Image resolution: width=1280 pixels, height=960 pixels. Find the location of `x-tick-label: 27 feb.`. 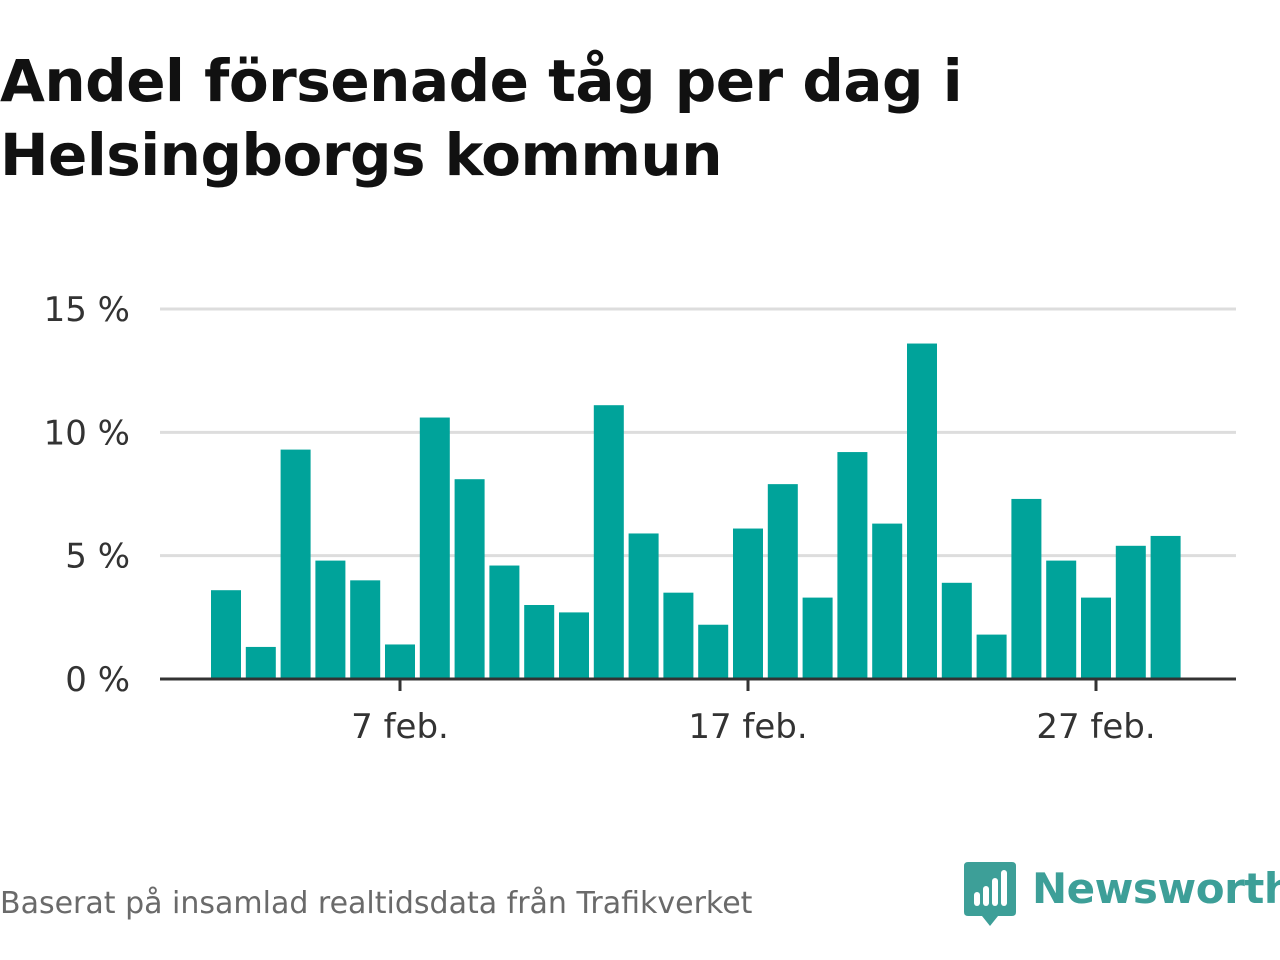

x-tick-label: 27 feb. is located at coordinates (1095, 727).